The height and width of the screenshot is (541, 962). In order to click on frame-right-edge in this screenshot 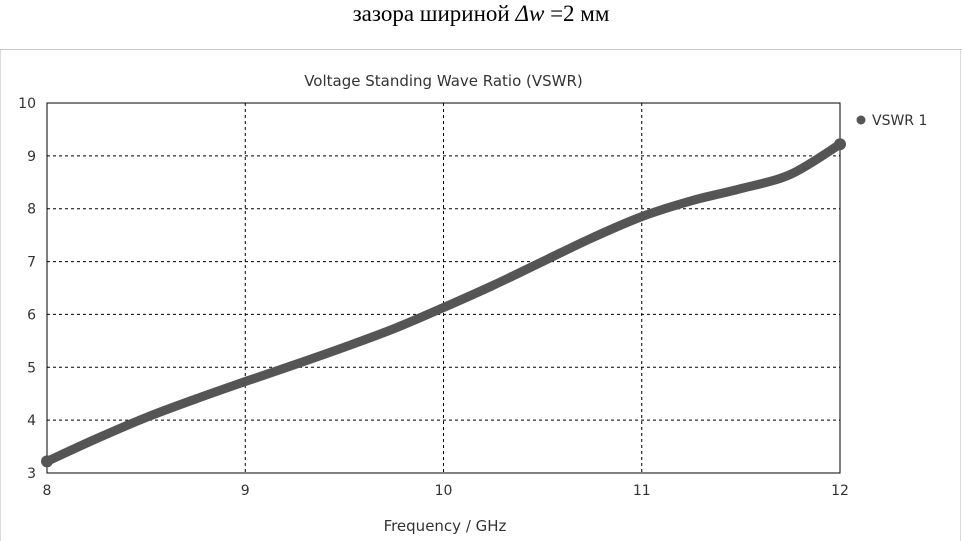, I will do `click(960, 295)`.